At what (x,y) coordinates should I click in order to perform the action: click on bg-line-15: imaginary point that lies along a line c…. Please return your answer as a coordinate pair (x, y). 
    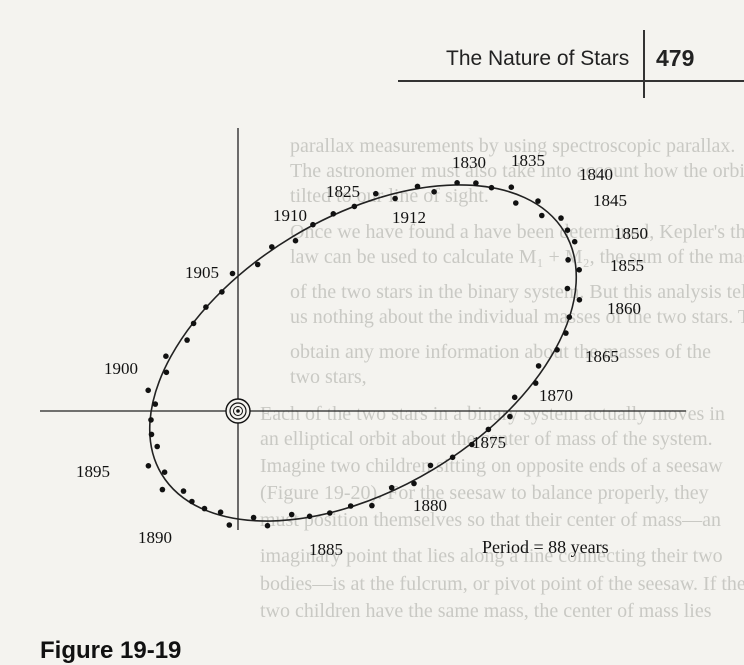
    Looking at the image, I should click on (491, 556).